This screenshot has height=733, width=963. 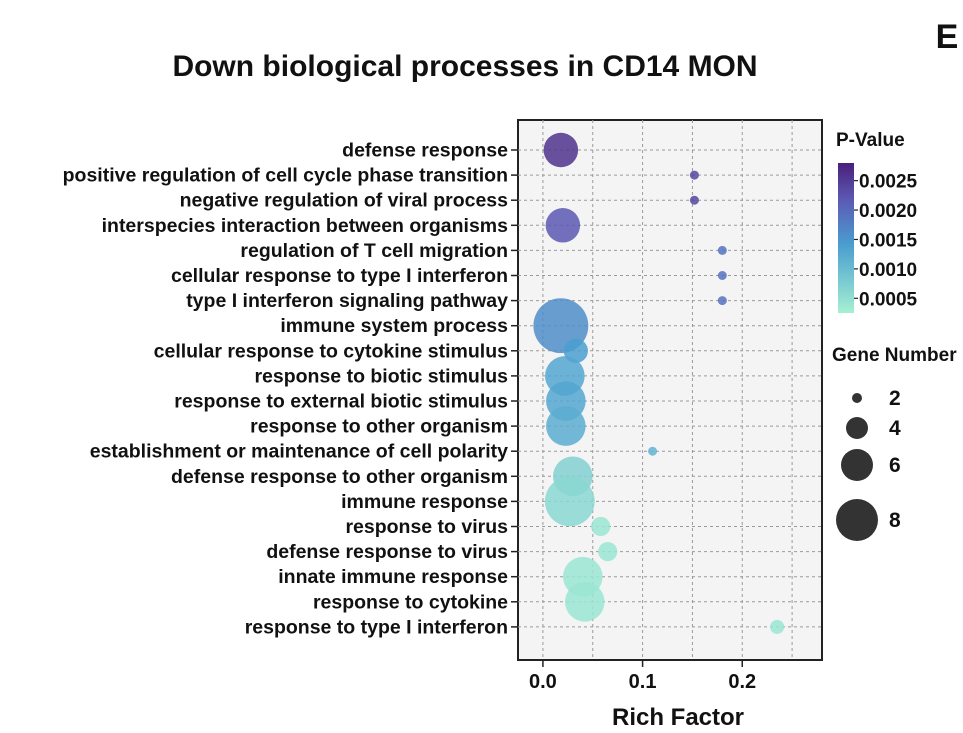 I want to click on x-tick-label: 0.1, so click(x=643, y=682).